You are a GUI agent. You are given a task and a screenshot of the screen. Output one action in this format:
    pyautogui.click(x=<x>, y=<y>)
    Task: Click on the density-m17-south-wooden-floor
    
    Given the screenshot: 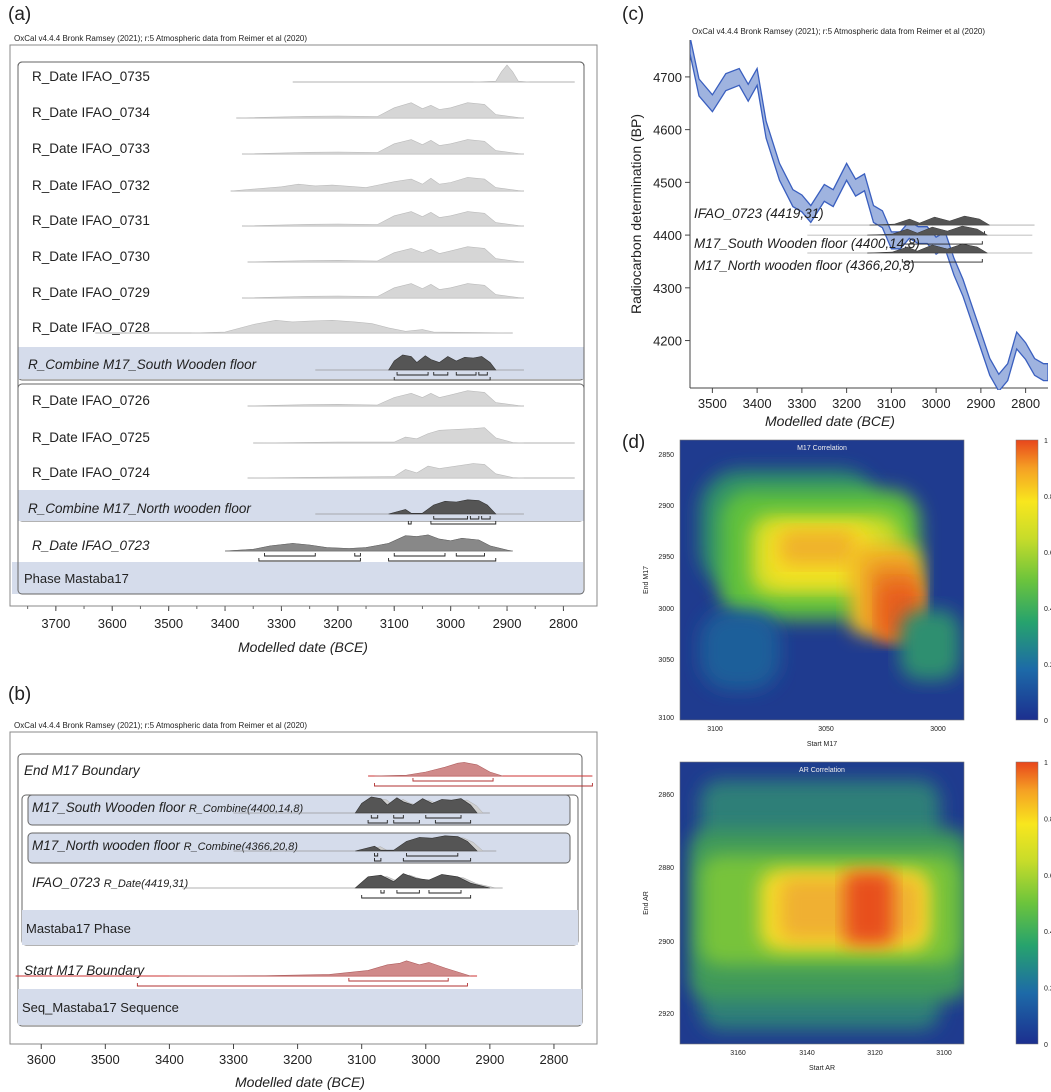 What is the action you would take?
    pyautogui.click(x=416, y=805)
    